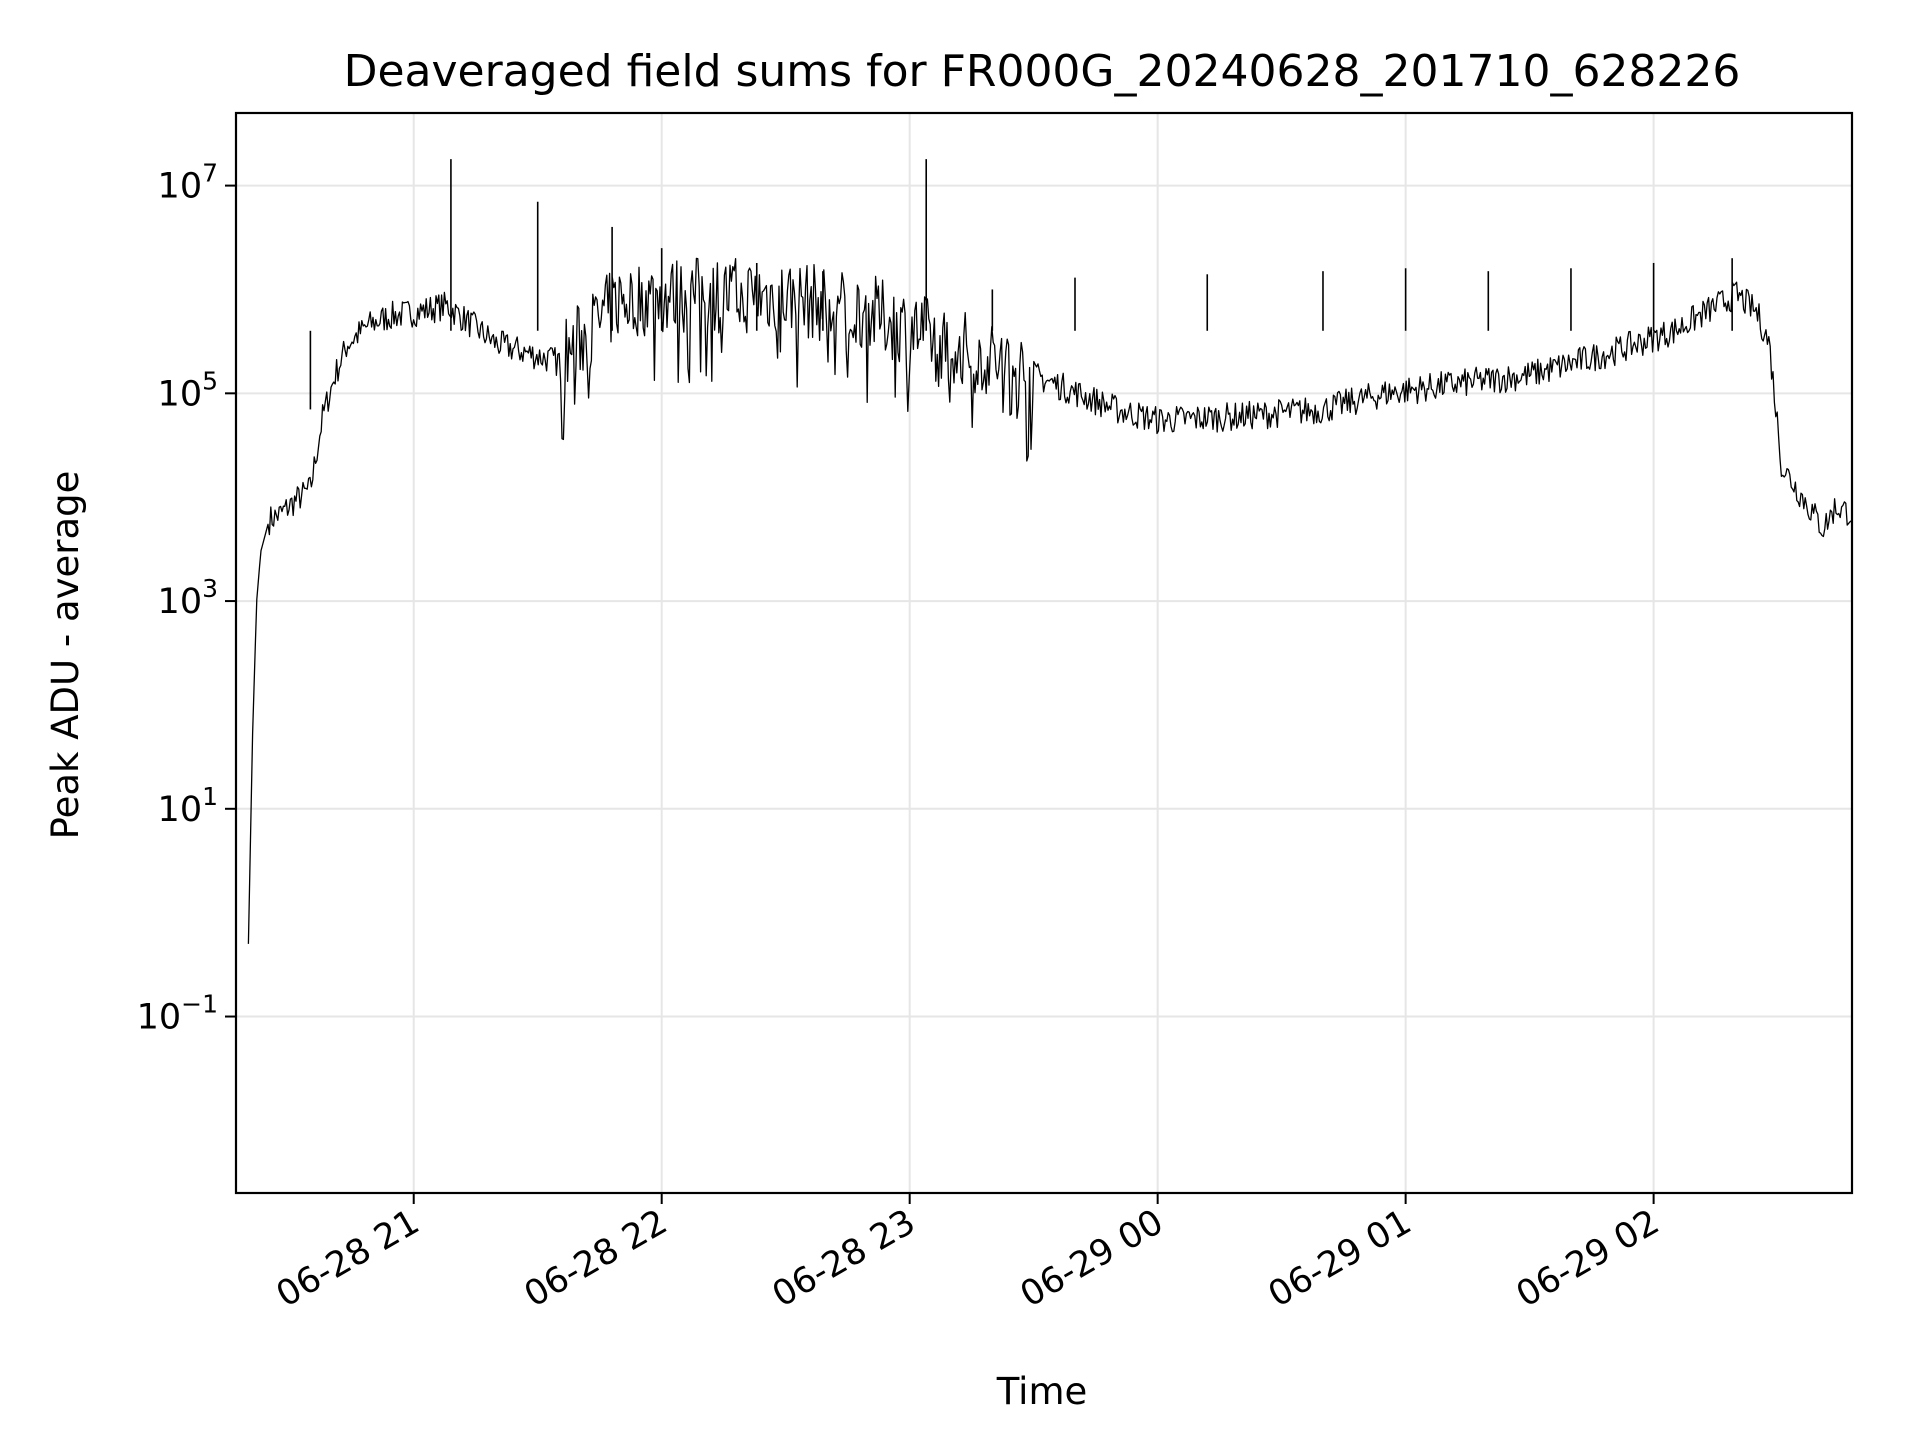  Describe the element at coordinates (188, 806) in the screenshot. I see `y-tick-label: 10¹` at that location.